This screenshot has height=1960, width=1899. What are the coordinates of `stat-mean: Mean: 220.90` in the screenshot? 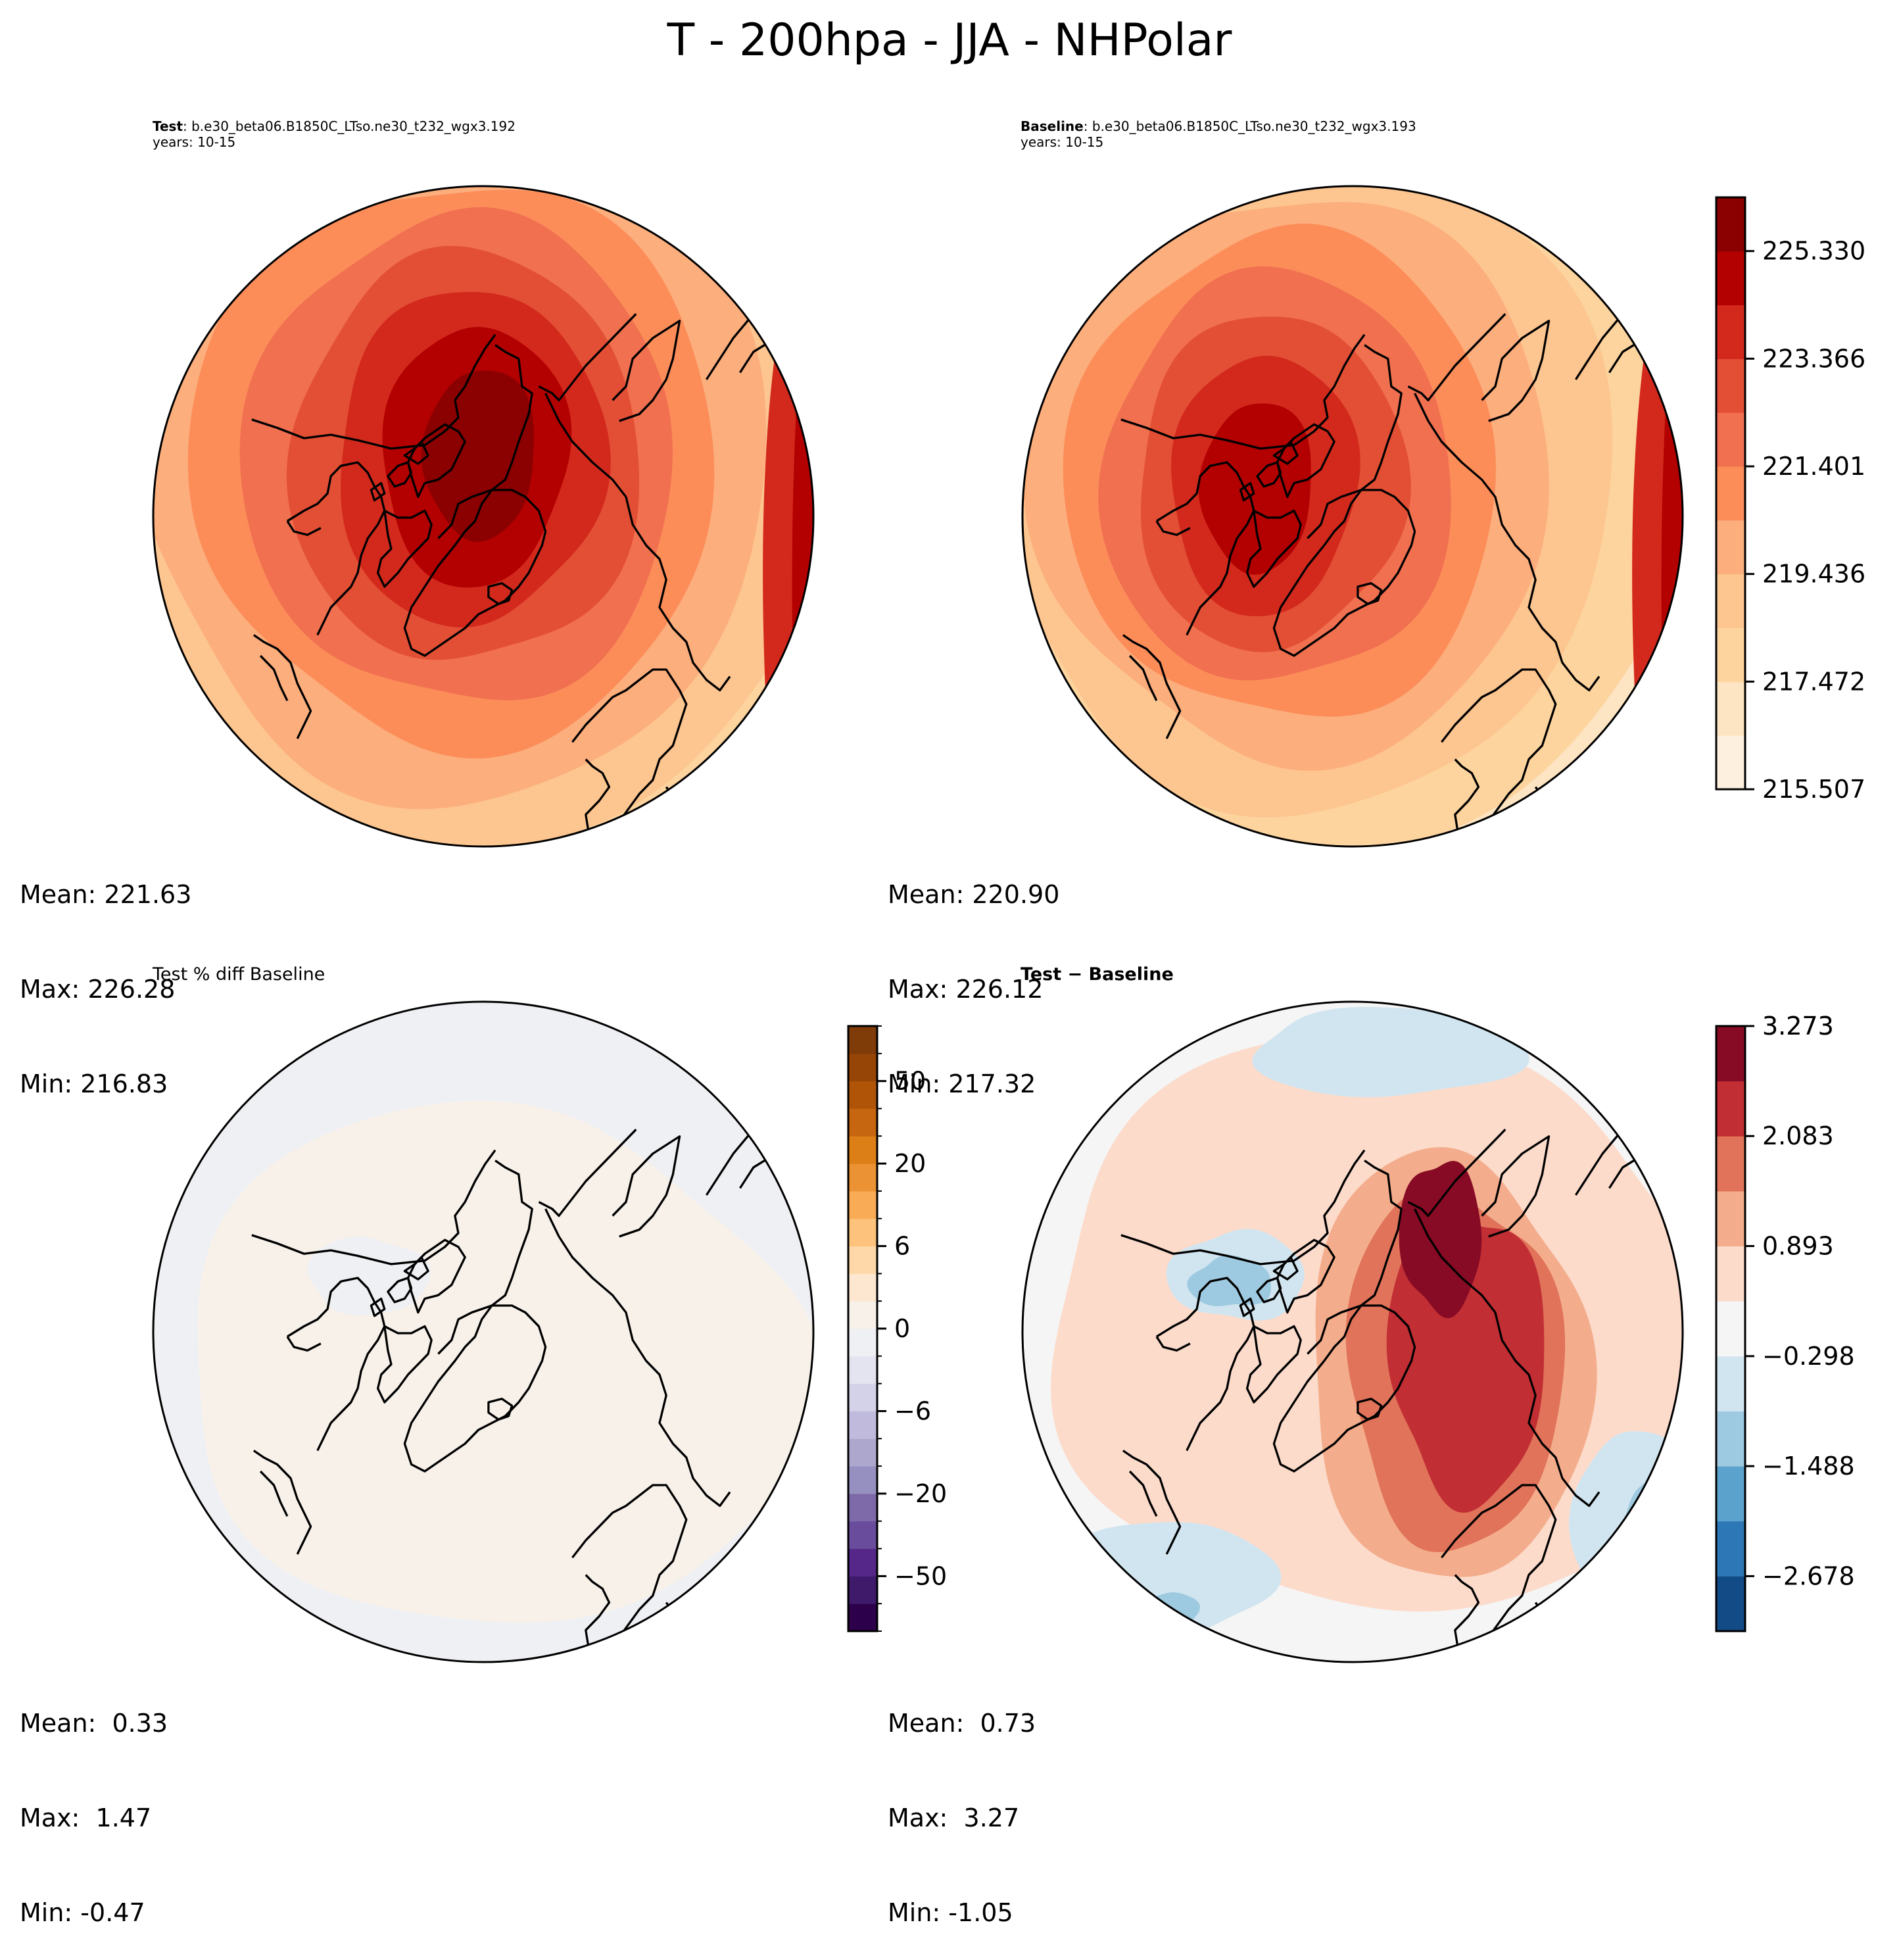 It's located at (974, 895).